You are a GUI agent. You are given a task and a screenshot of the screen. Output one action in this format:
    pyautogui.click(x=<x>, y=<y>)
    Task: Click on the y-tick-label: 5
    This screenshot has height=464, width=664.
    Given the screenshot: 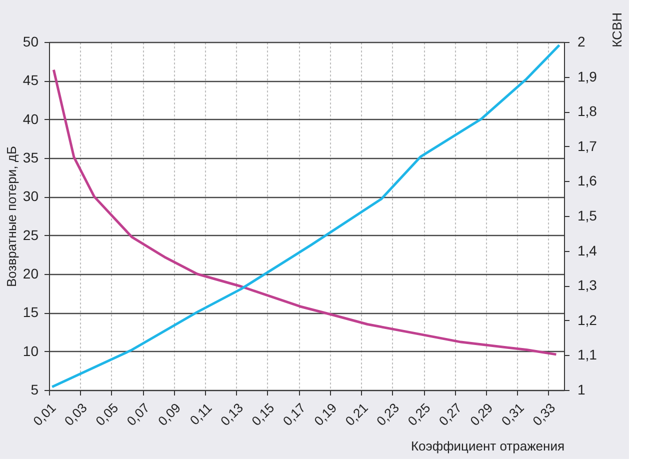 What is the action you would take?
    pyautogui.click(x=34, y=390)
    